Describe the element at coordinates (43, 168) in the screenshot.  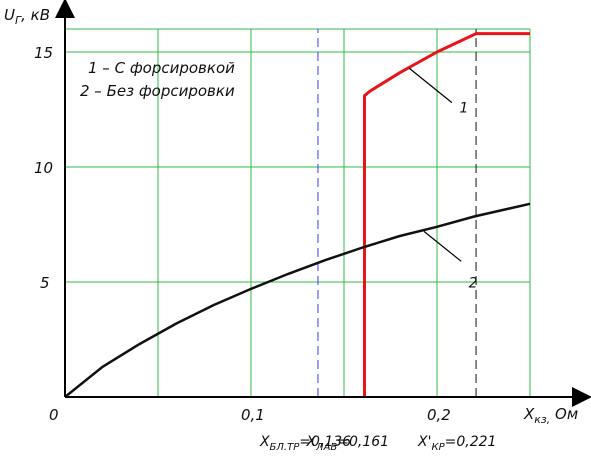
I see `y-tick-label: 10` at that location.